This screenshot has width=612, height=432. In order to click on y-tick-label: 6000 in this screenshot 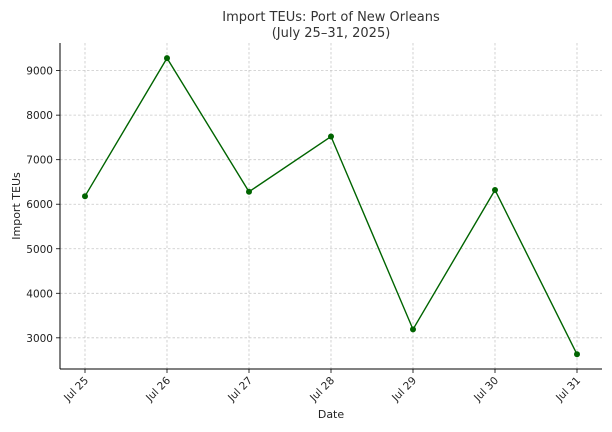, I will do `click(39, 205)`.